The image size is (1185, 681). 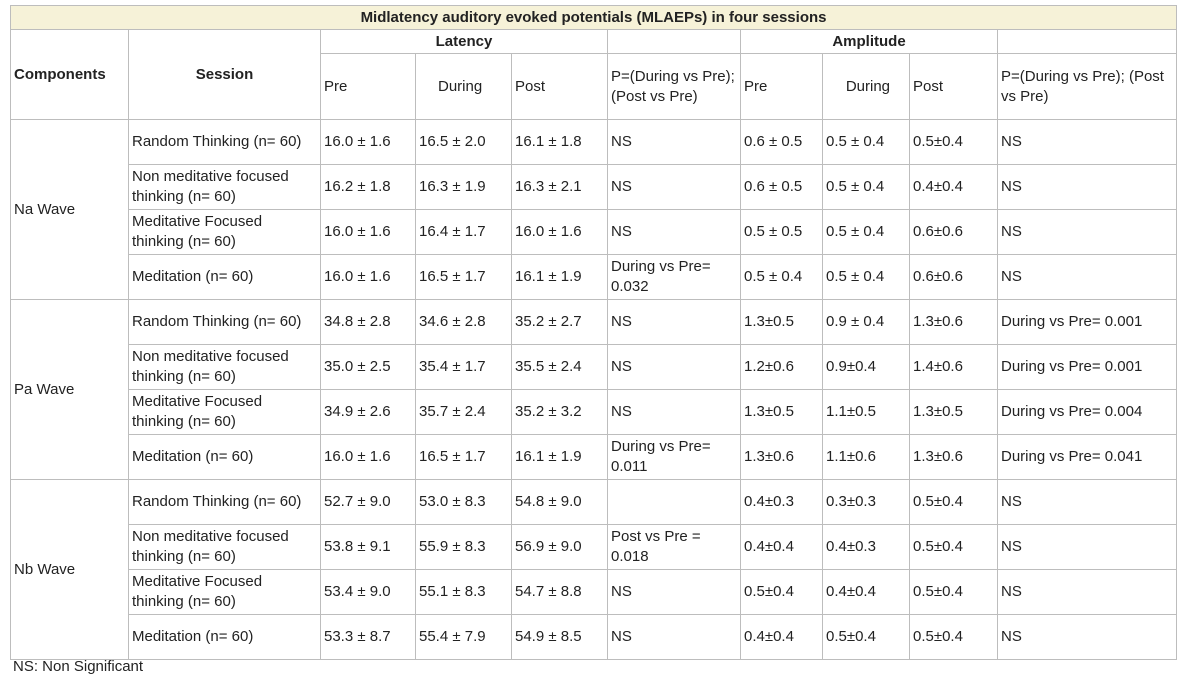 What do you see at coordinates (781, 367) in the screenshot?
I see `amplitude-pre-cell: 1.2±0.6` at bounding box center [781, 367].